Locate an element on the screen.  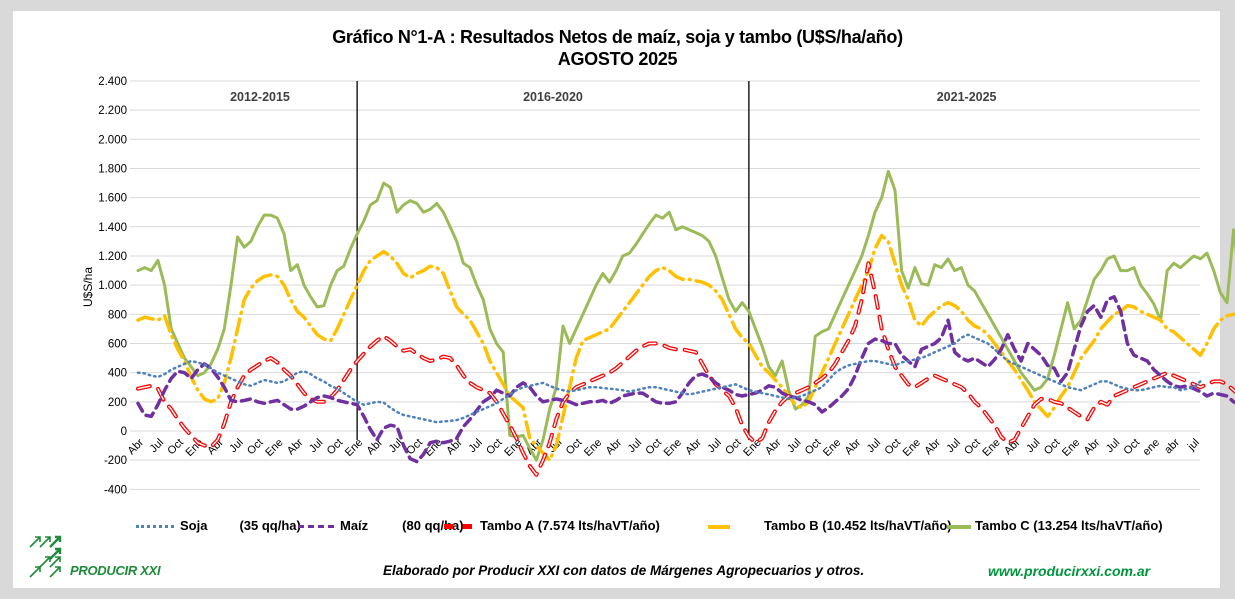
legend-swatch-tambo-b is located at coordinates (719, 526).